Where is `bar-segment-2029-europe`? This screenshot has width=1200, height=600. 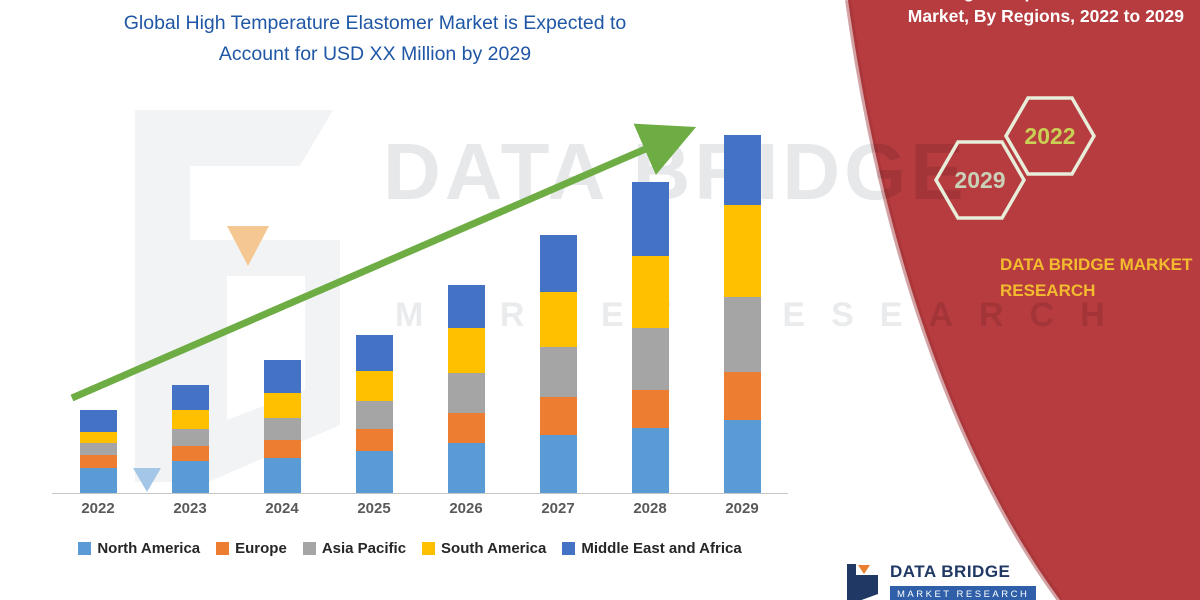 bar-segment-2029-europe is located at coordinates (742, 396).